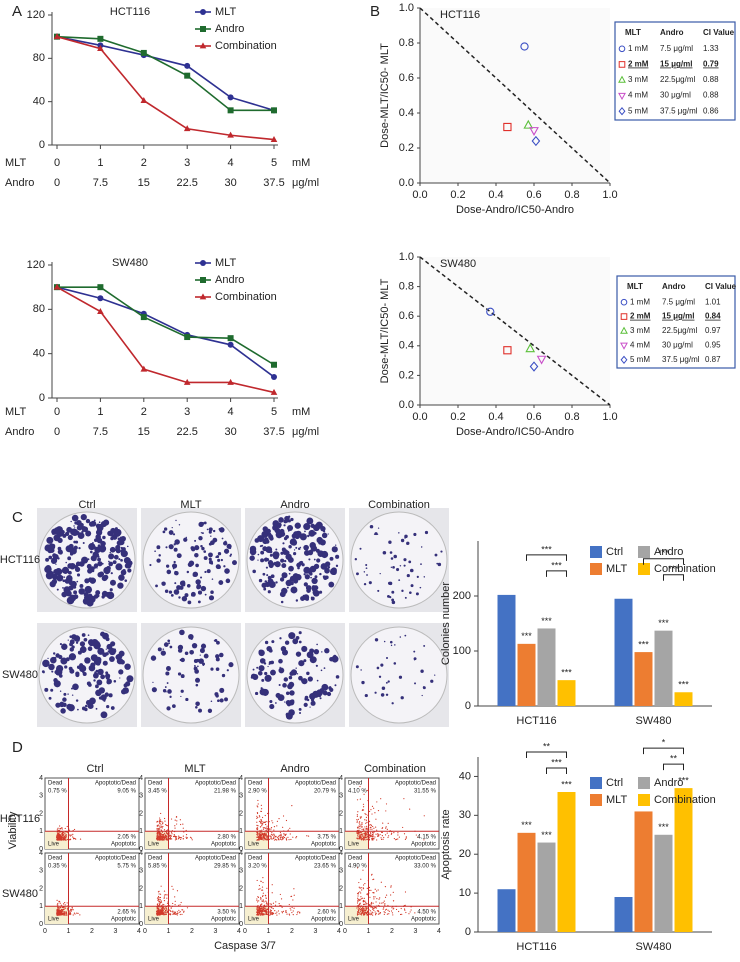 The height and width of the screenshot is (962, 740). Describe the element at coordinates (676, 64) in the screenshot. I see `table-cell: 15 μg/ml` at that location.